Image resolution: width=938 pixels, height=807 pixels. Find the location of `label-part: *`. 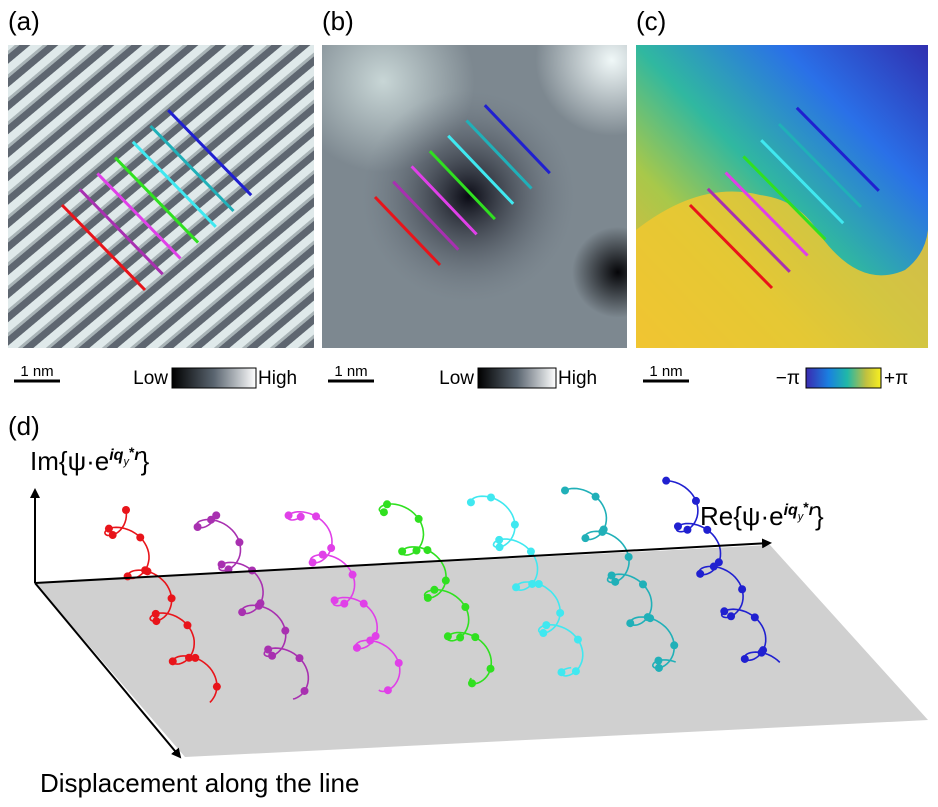

label-part: * is located at coordinates (806, 507).